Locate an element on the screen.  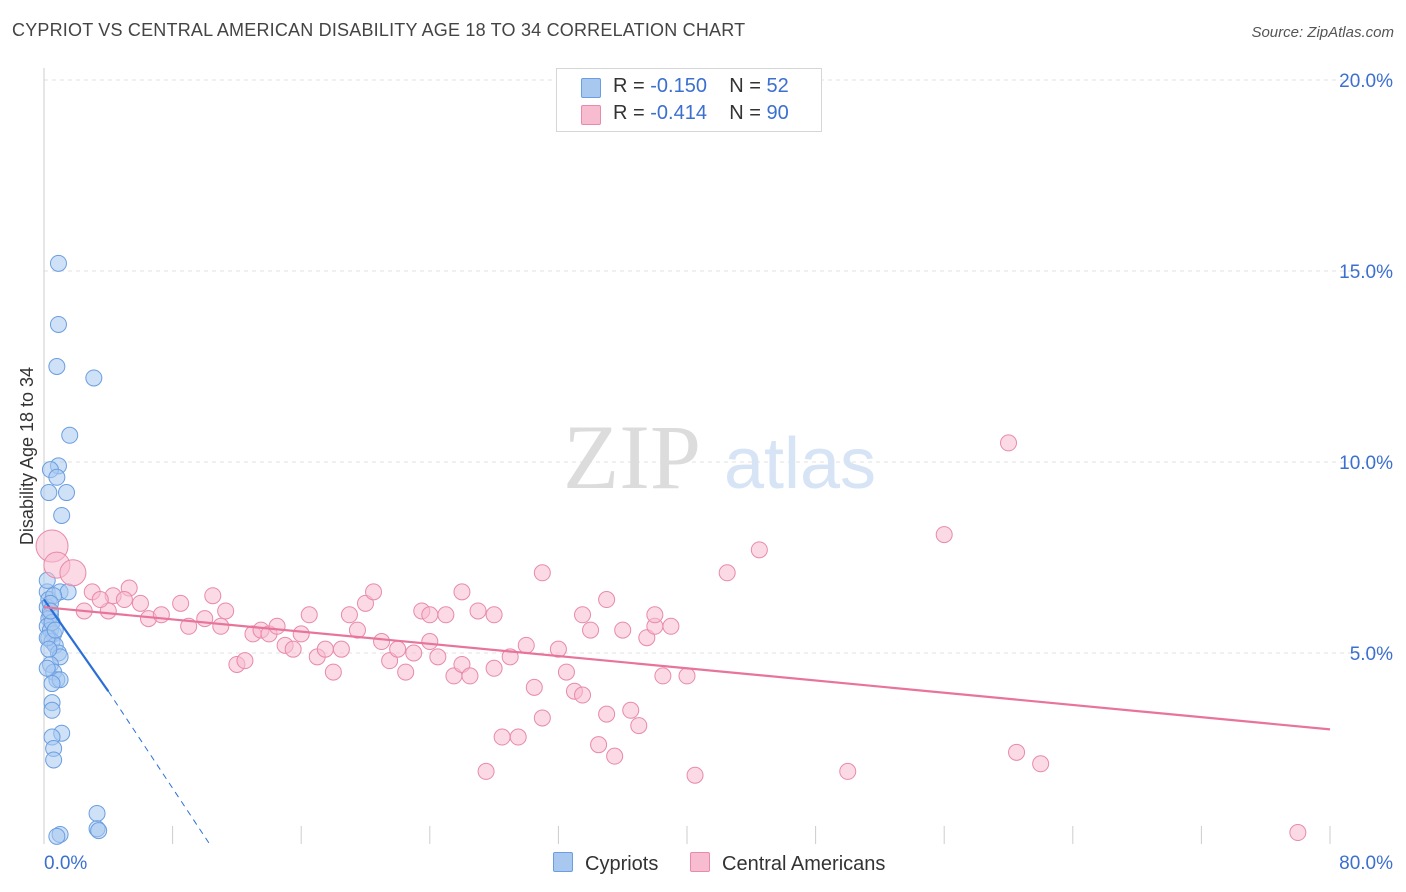
trend-line-extension is located at coordinates (158, 767).